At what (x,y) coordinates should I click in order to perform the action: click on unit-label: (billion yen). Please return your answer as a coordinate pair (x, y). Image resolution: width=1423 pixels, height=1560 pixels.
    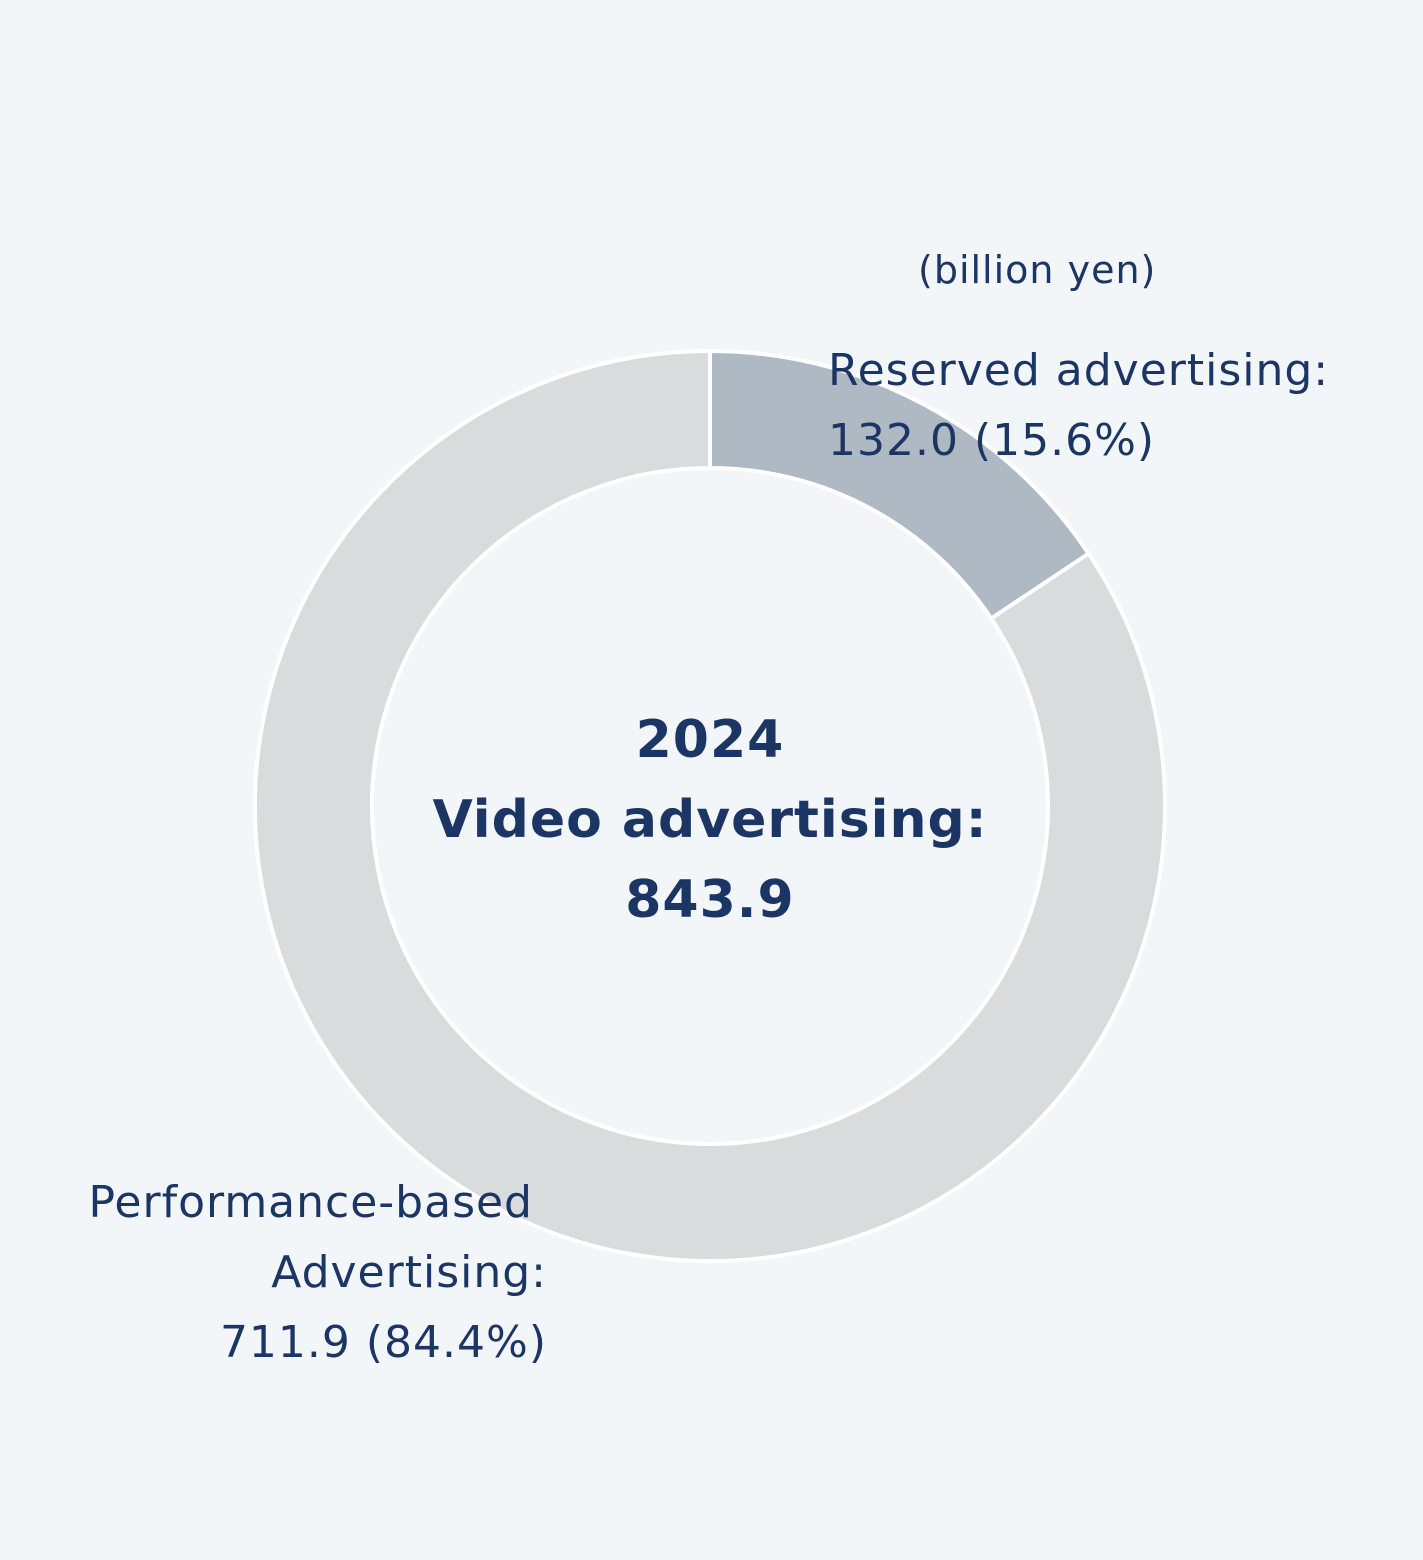
    Looking at the image, I should click on (1037, 270).